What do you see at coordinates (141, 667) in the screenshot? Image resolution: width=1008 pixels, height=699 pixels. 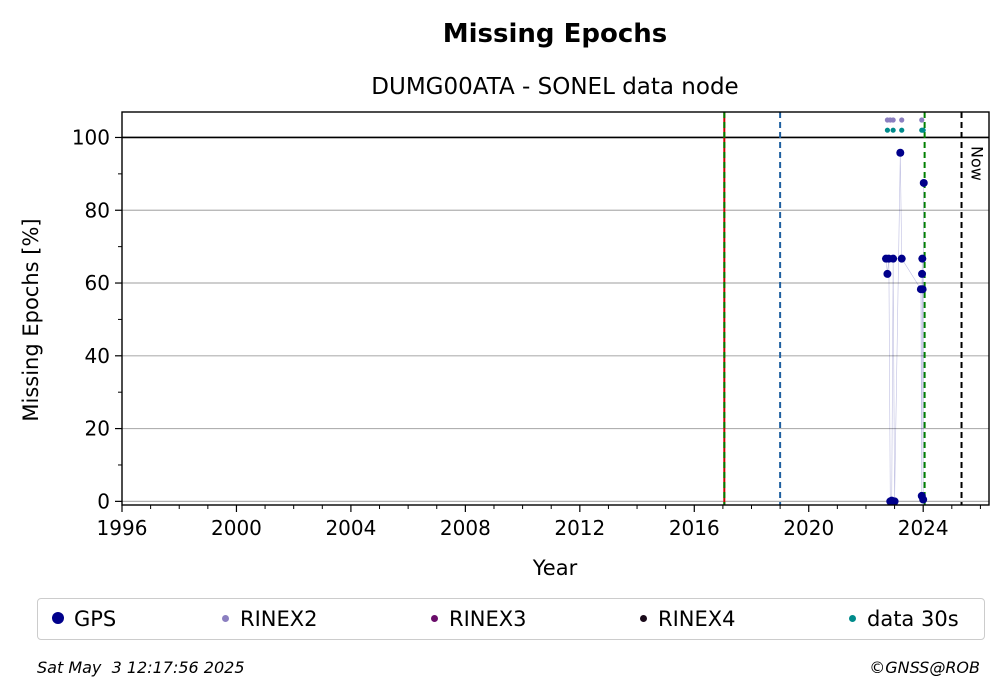 I see `footer-timestamp: Sat May 3 12:17:56 2025` at bounding box center [141, 667].